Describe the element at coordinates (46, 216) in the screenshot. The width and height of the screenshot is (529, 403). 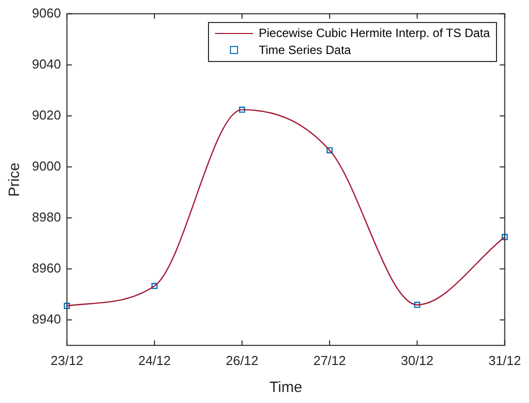
I see `y-tick-label: 8980` at that location.